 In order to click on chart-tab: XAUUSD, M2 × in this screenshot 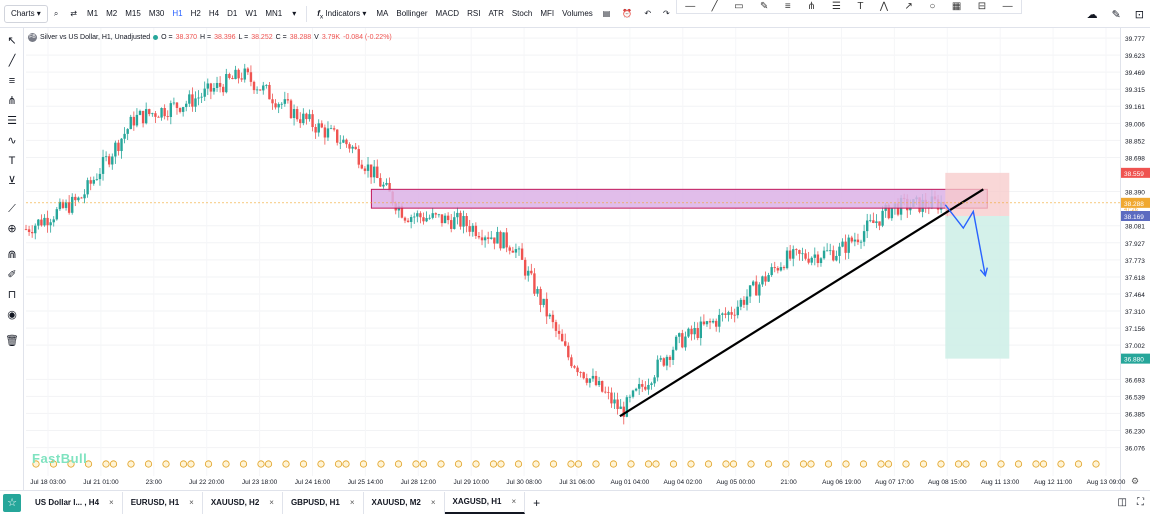, I will do `click(404, 502)`.